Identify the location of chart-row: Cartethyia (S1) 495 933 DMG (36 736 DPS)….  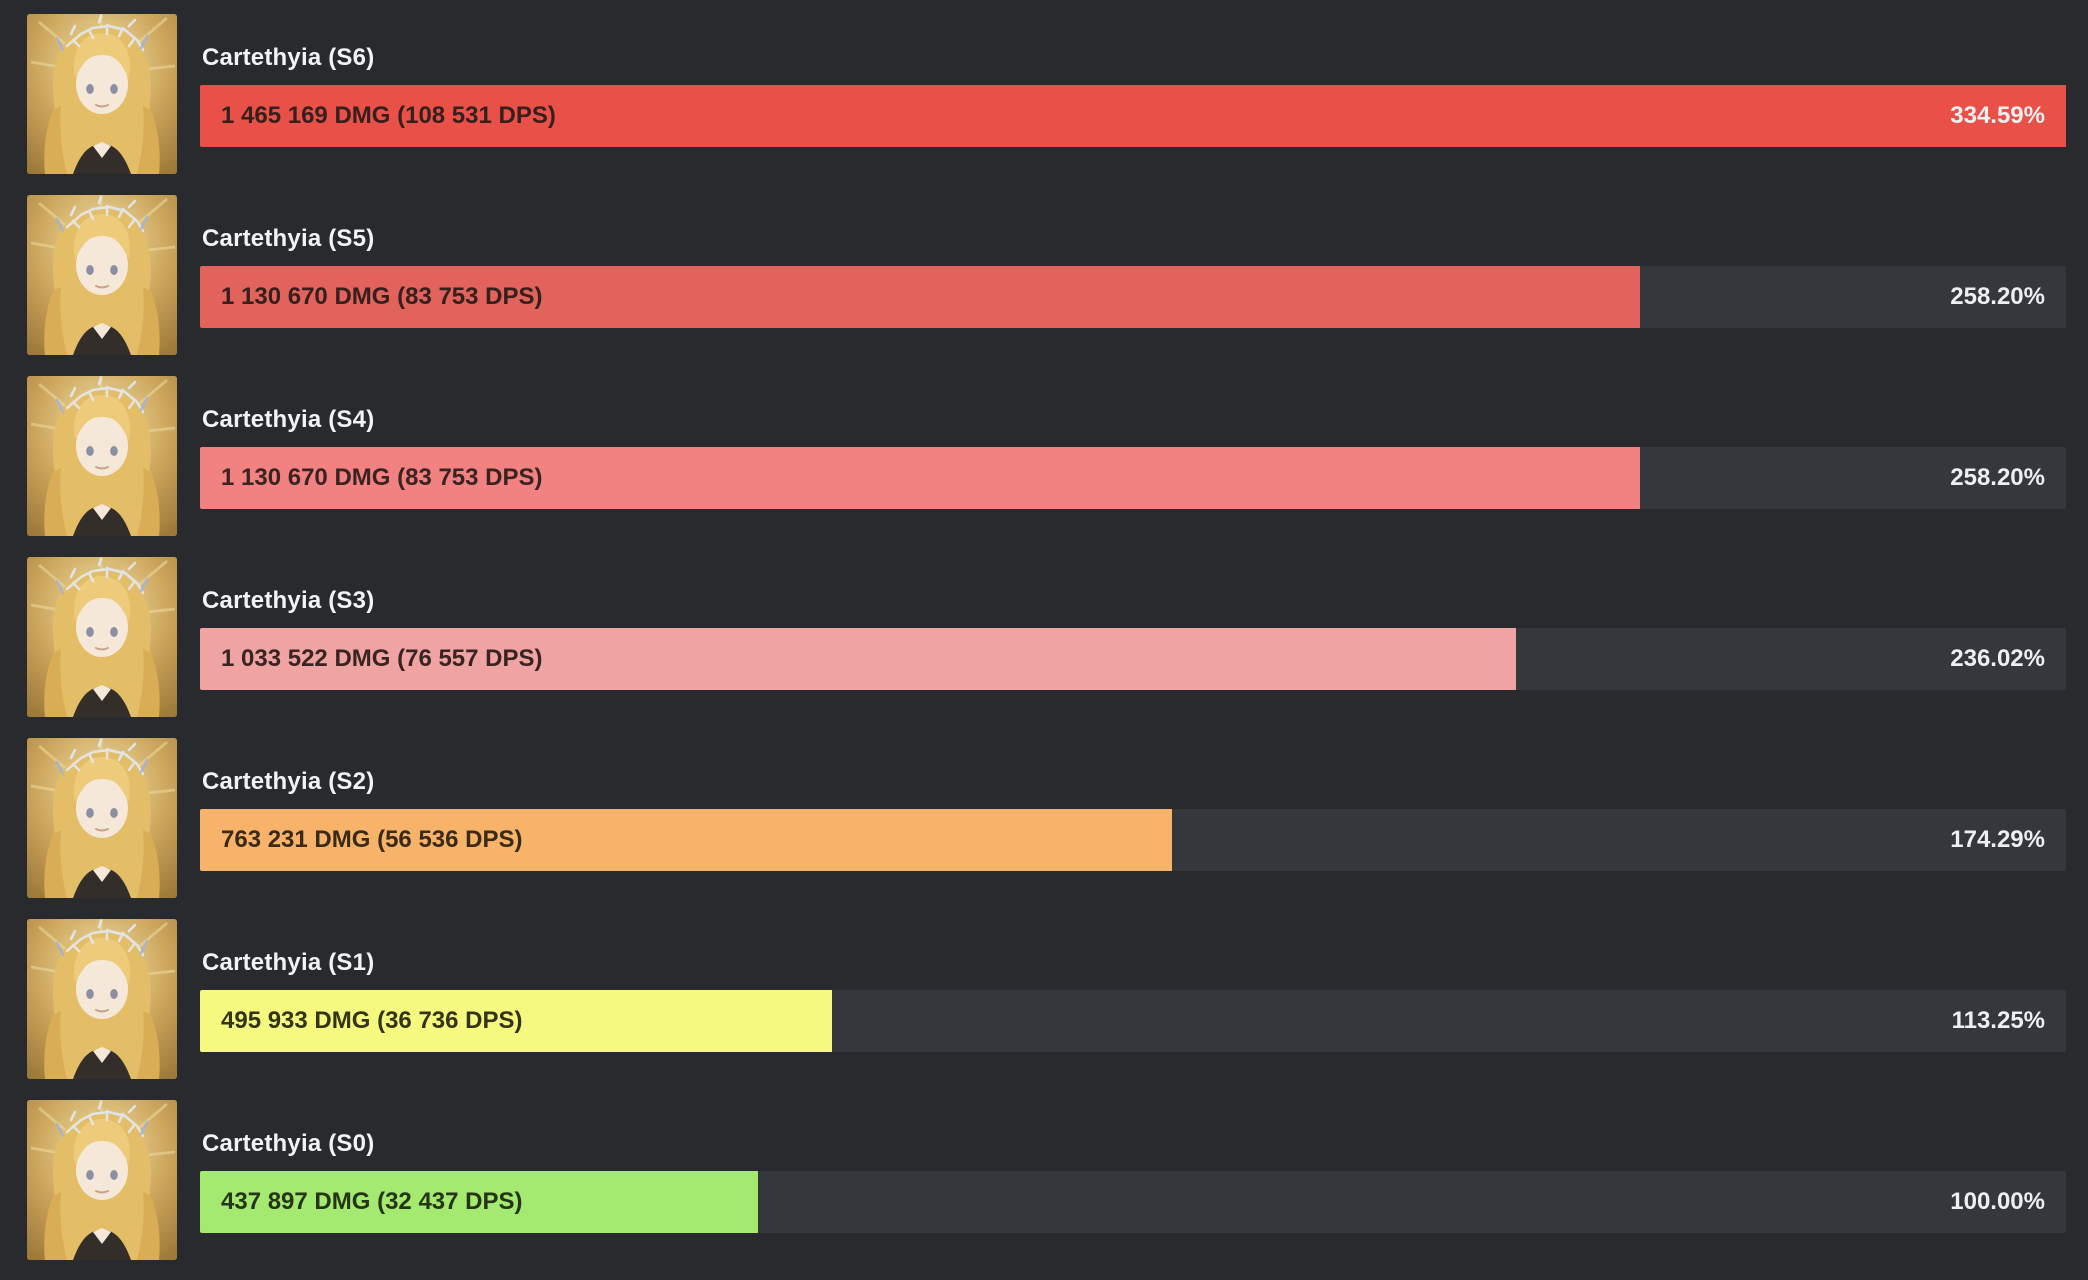
(1046, 999).